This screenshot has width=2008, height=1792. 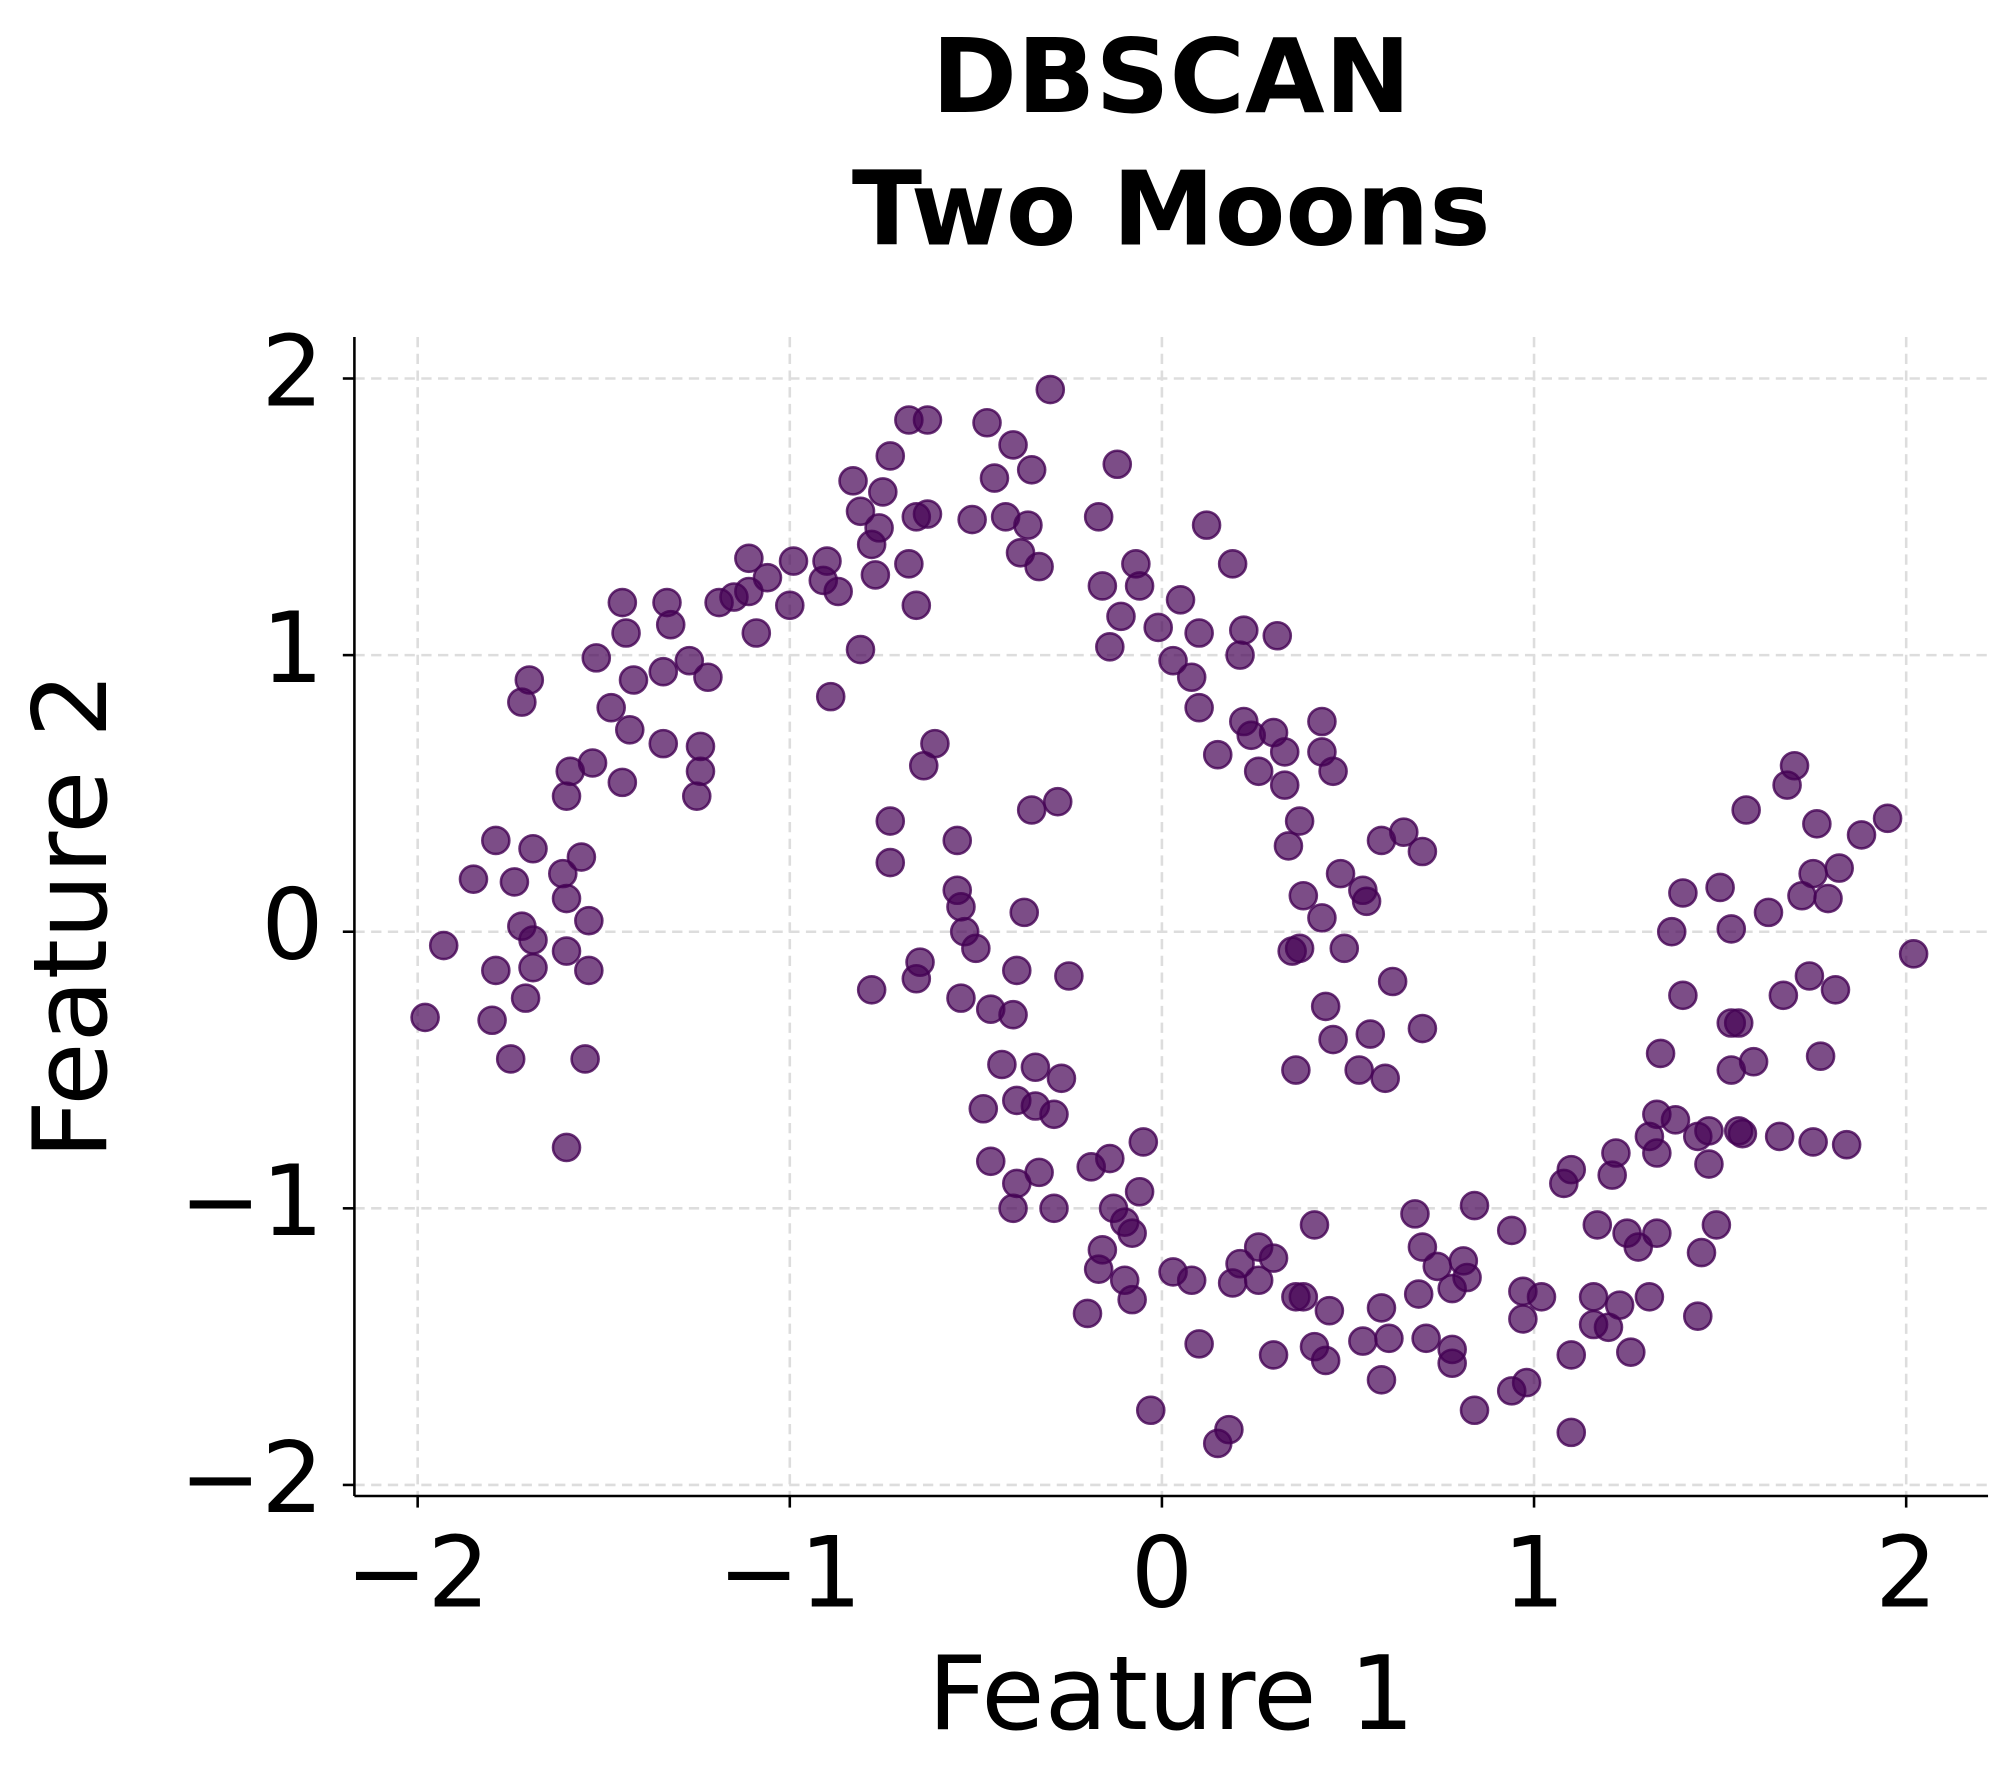 What do you see at coordinates (418, 1573) in the screenshot?
I see `x-tick-label: −2` at bounding box center [418, 1573].